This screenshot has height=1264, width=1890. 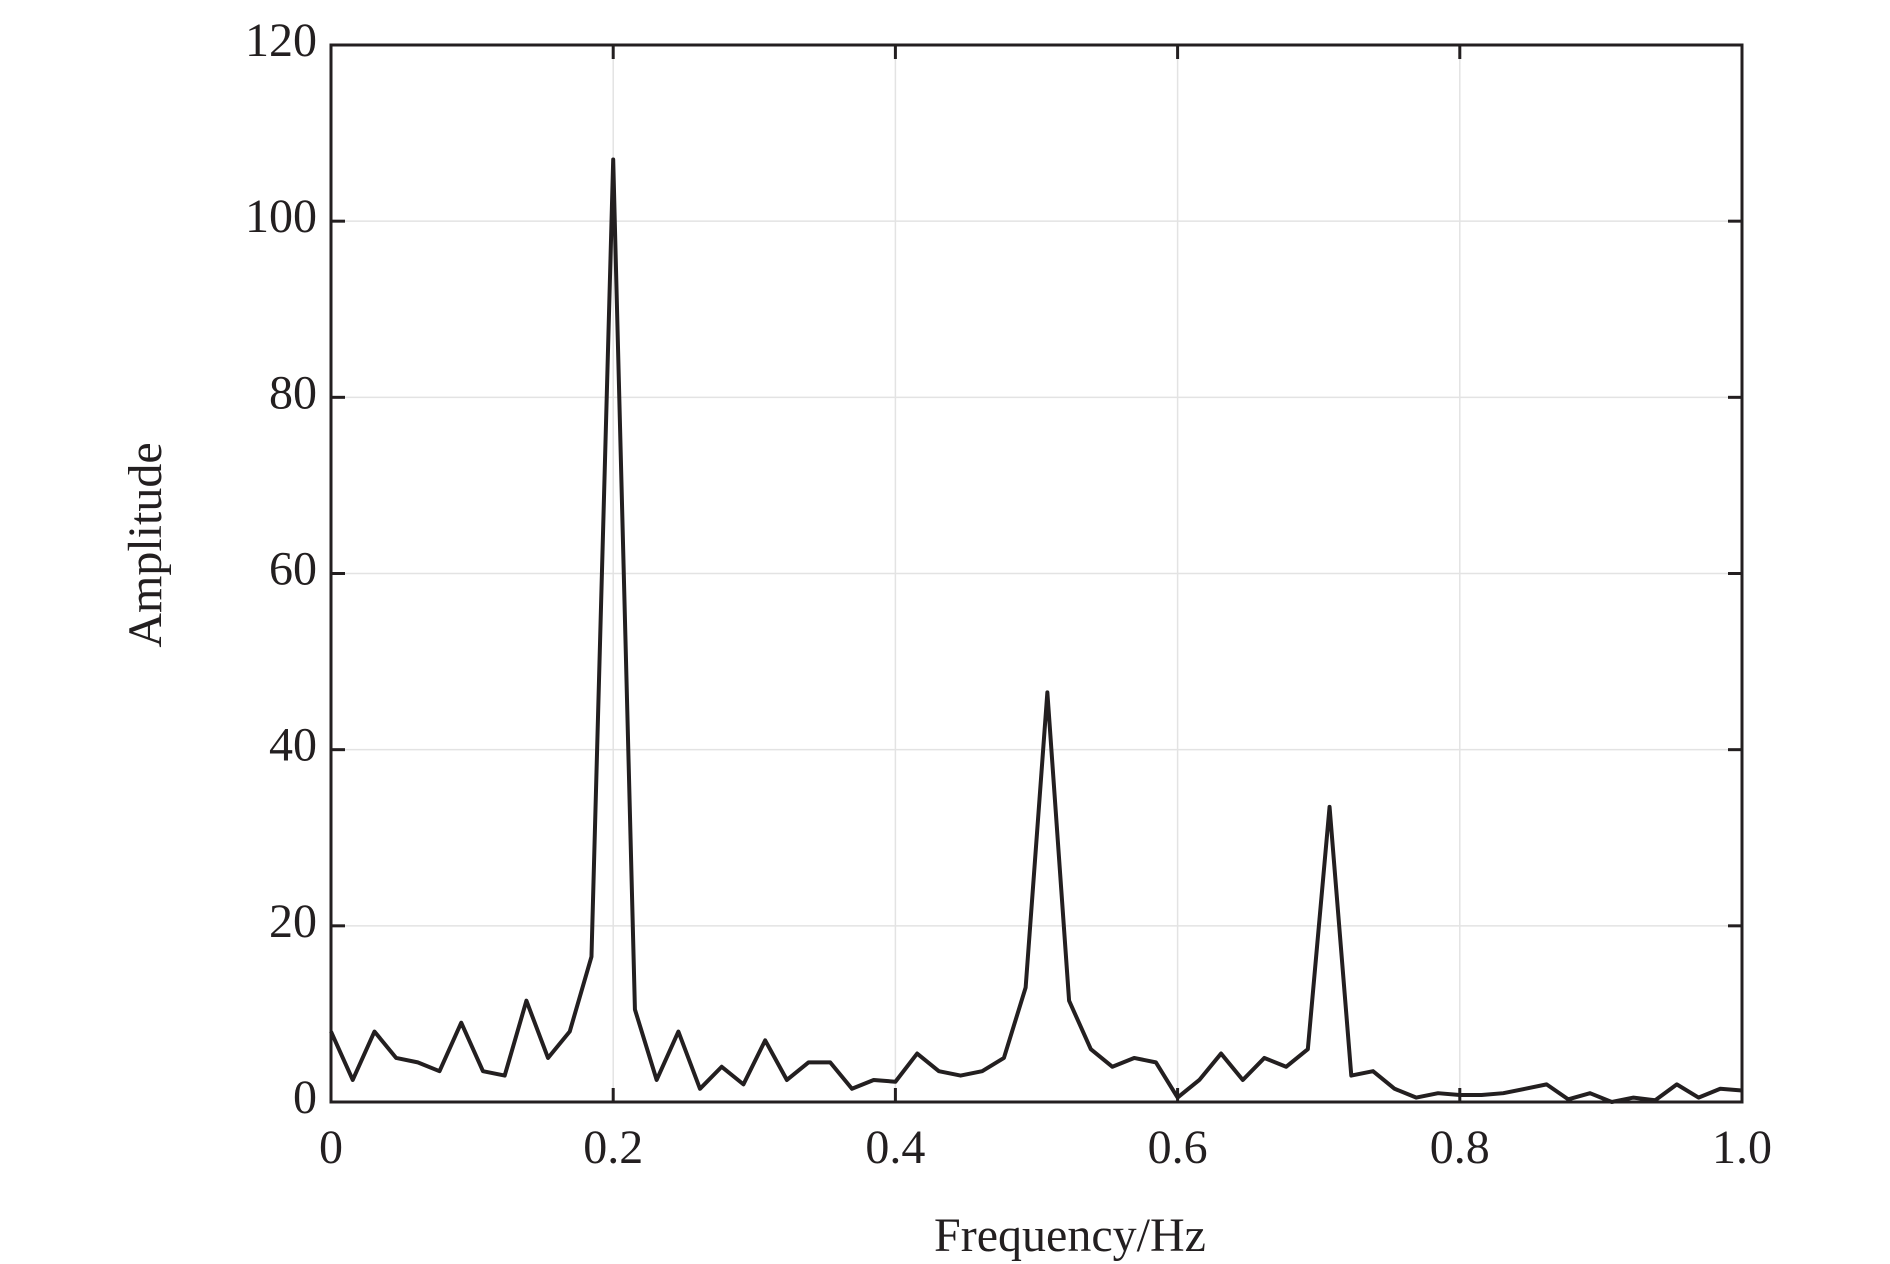 What do you see at coordinates (293, 392) in the screenshot?
I see `y-tick-label: 80` at bounding box center [293, 392].